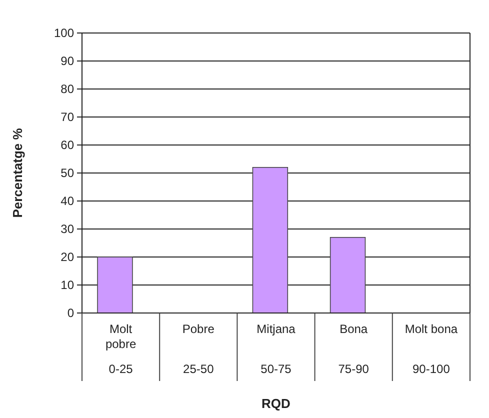 This screenshot has height=418, width=489. I want to click on x-axis-title: RQD, so click(276, 403).